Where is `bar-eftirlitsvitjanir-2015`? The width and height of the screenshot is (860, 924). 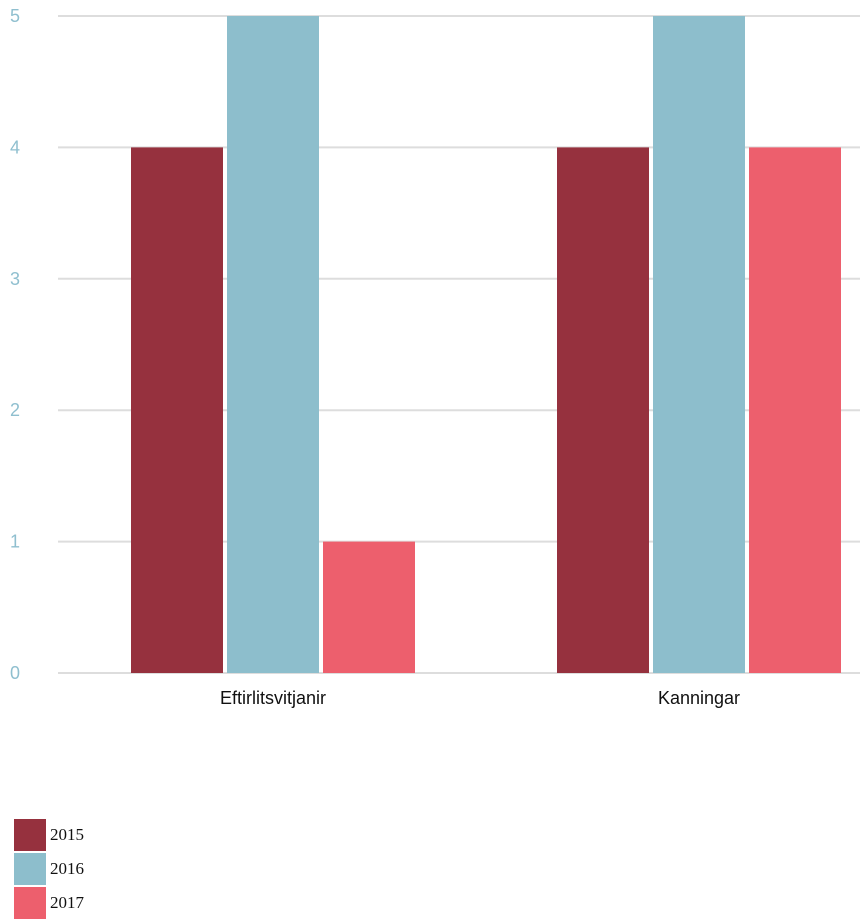
bar-eftirlitsvitjanir-2015 is located at coordinates (177, 410).